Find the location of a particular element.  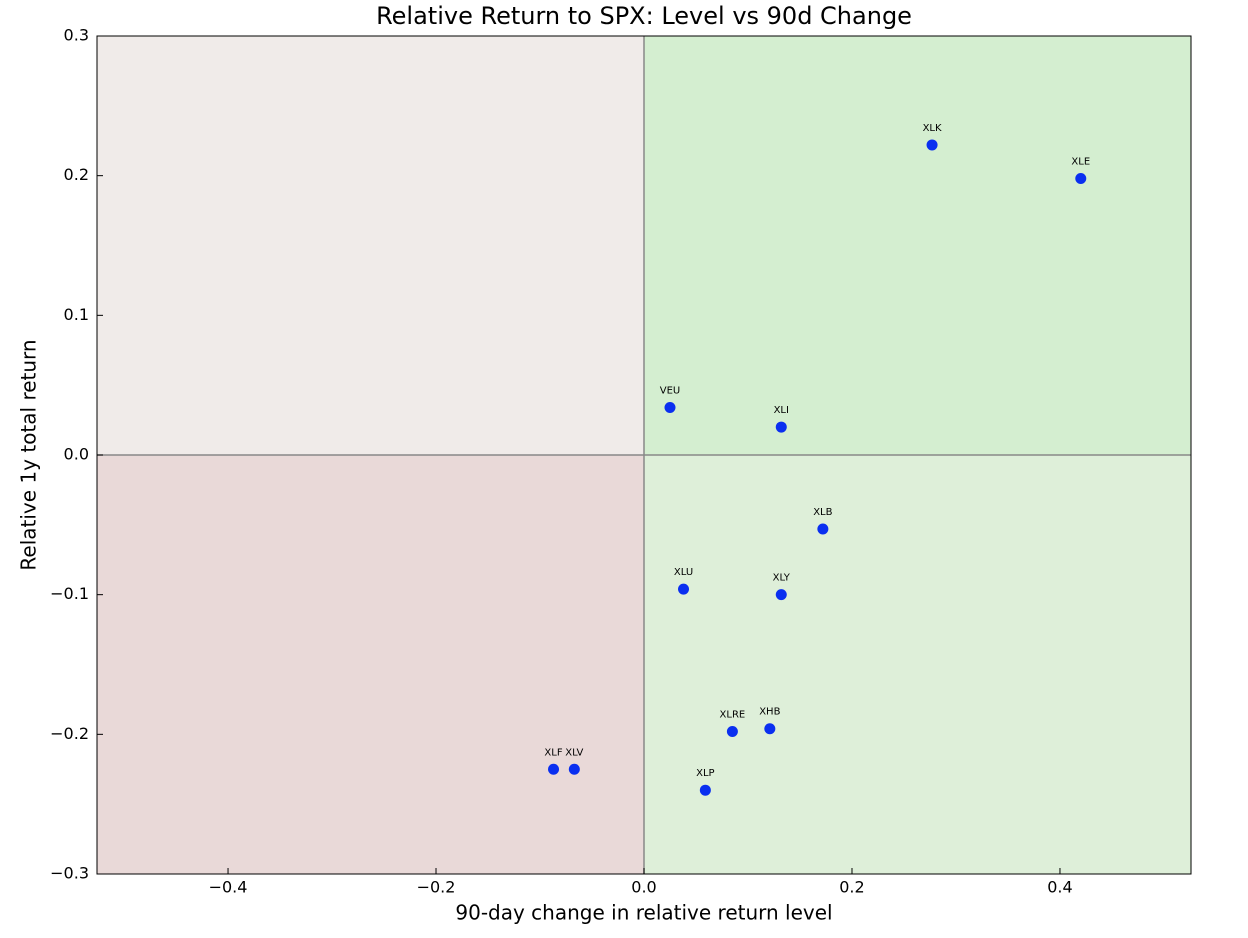

point-label: XLY is located at coordinates (782, 578).